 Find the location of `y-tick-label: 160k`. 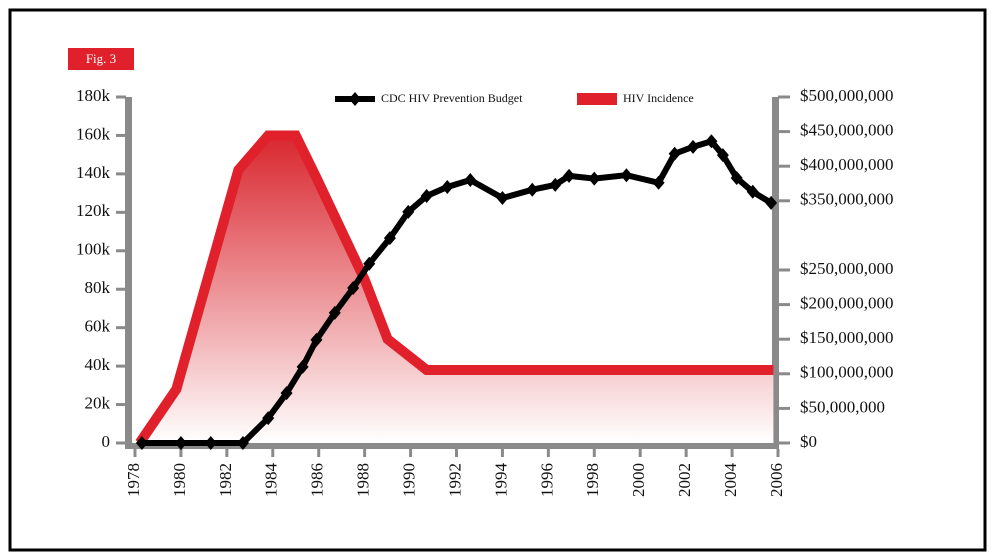

y-tick-label: 160k is located at coordinates (93, 133).